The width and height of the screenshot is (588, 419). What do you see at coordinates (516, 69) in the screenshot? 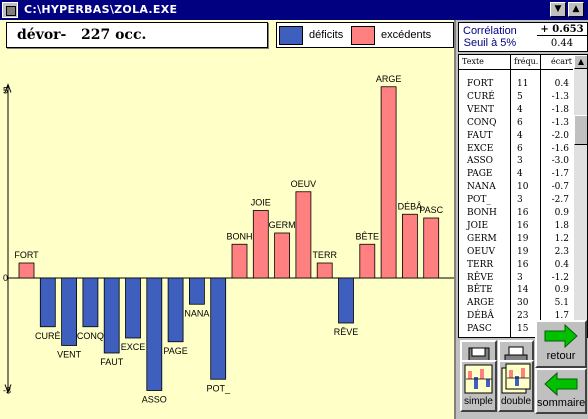
I see `header-divider` at bounding box center [516, 69].